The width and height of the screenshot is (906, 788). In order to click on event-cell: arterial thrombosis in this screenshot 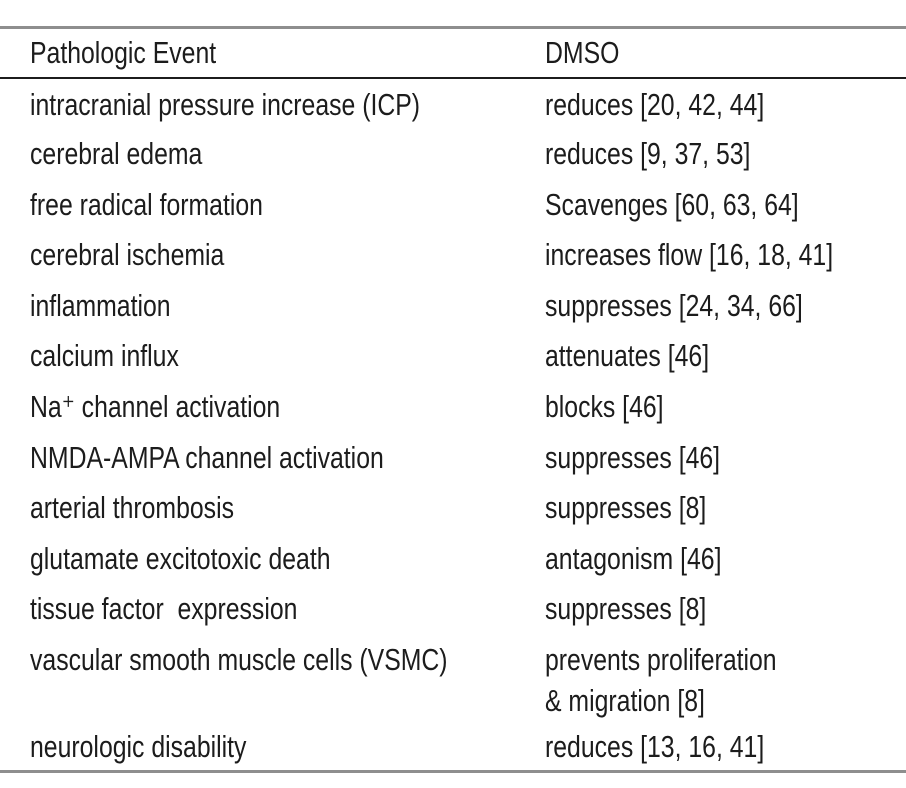, I will do `click(272, 507)`.